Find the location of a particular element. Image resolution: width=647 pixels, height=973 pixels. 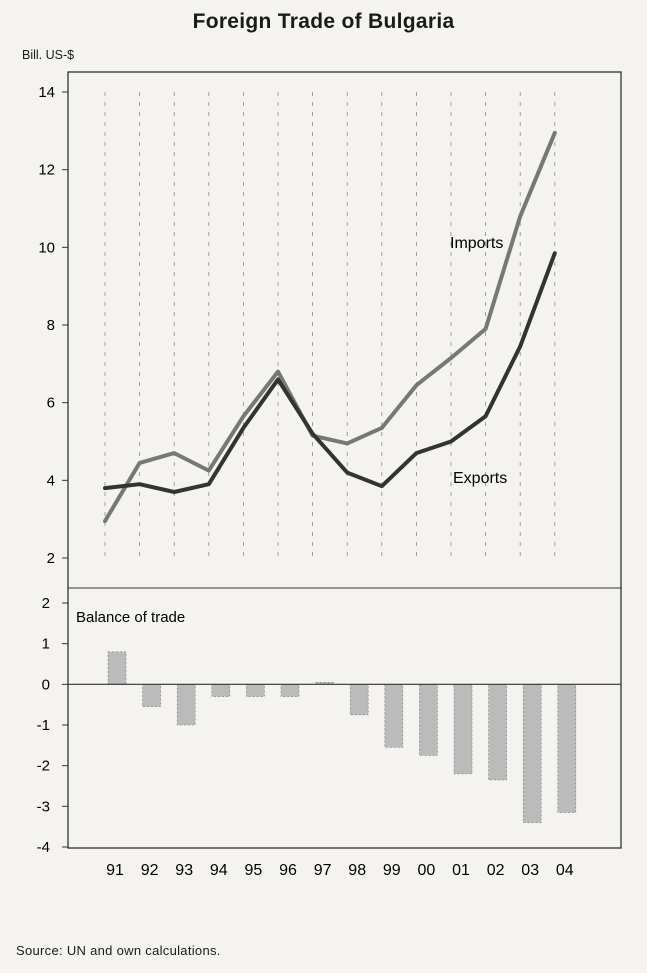

x-tick-label-01: 01 is located at coordinates (461, 870).